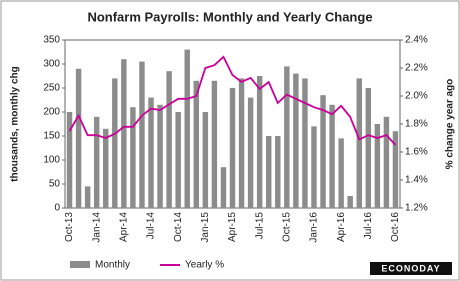  What do you see at coordinates (205, 227) in the screenshot?
I see `x-tick-label: Jan-15` at bounding box center [205, 227].